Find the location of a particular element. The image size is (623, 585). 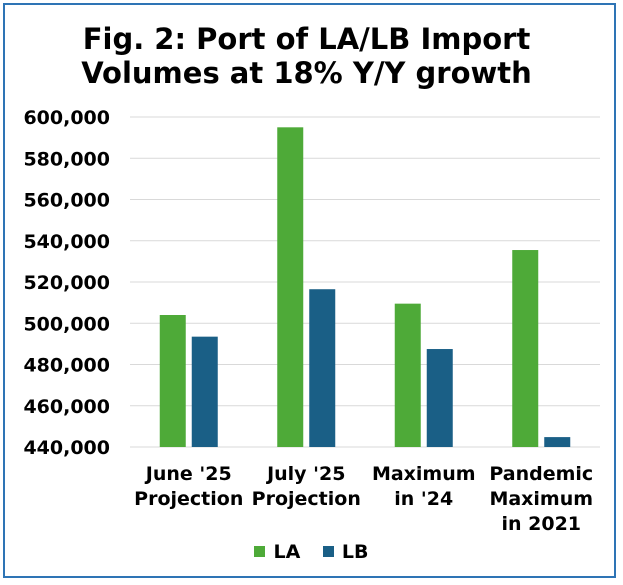

y-tick-label: 600,000 is located at coordinates (66, 118).